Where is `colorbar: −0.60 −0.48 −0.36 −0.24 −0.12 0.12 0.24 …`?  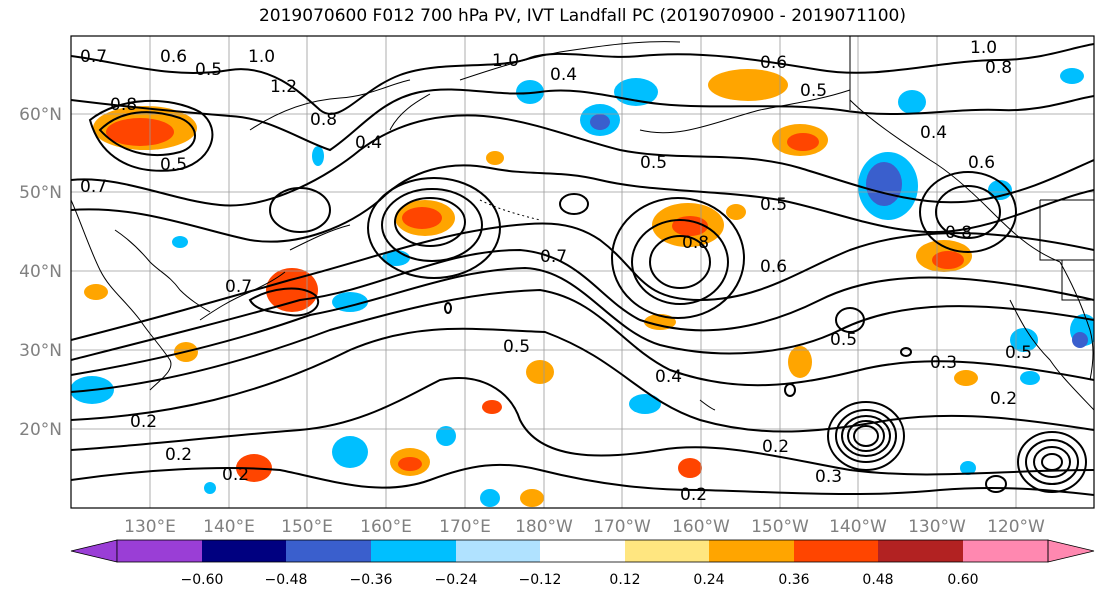 colorbar: −0.60 −0.48 −0.36 −0.24 −0.12 0.12 0.24 … is located at coordinates (582, 563).